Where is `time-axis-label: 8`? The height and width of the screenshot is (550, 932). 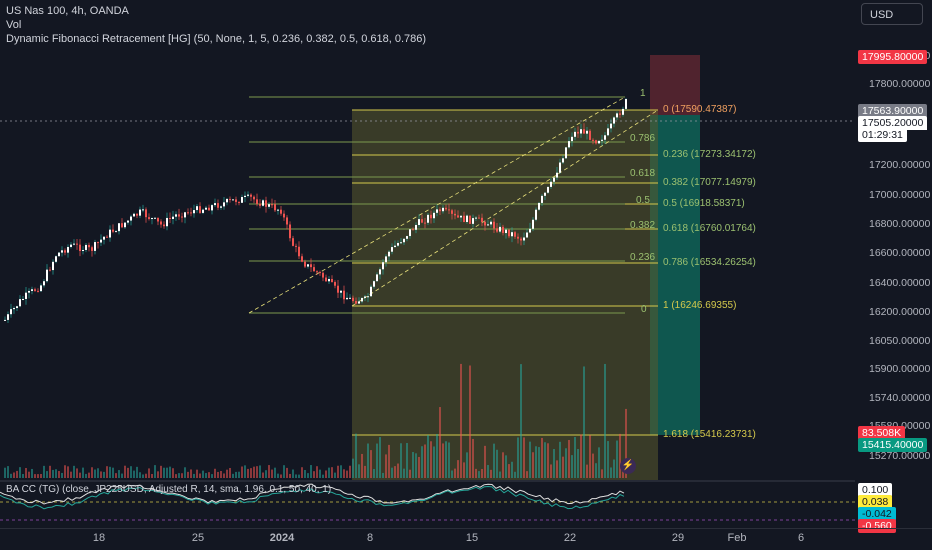
time-axis-label: 8 is located at coordinates (370, 538).